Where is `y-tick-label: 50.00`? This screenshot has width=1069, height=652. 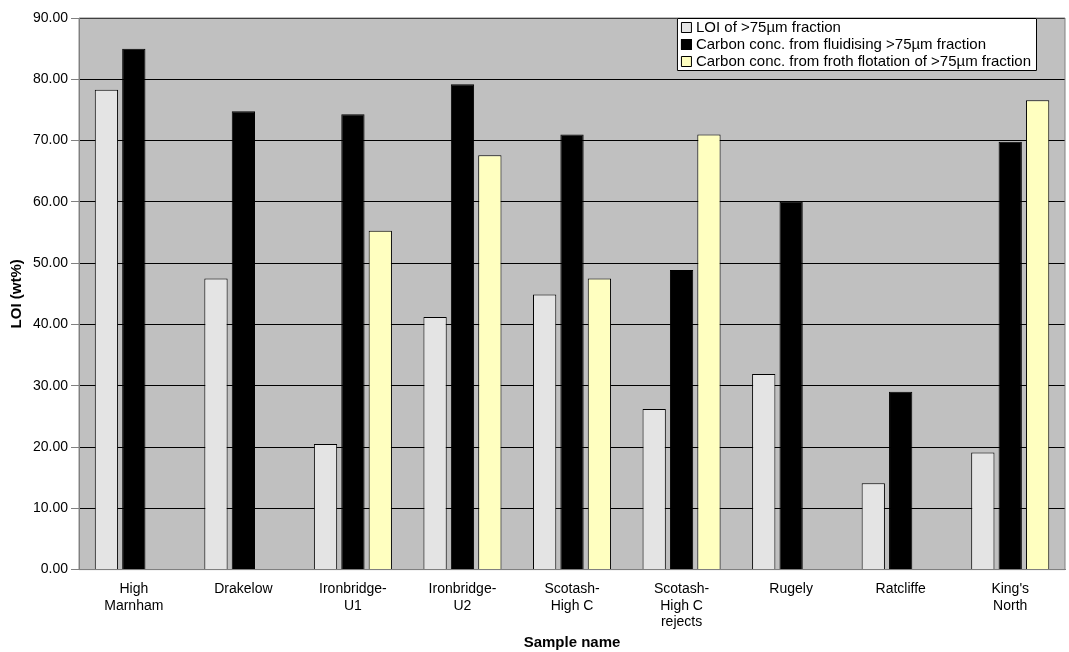 y-tick-label: 50.00 is located at coordinates (50, 262).